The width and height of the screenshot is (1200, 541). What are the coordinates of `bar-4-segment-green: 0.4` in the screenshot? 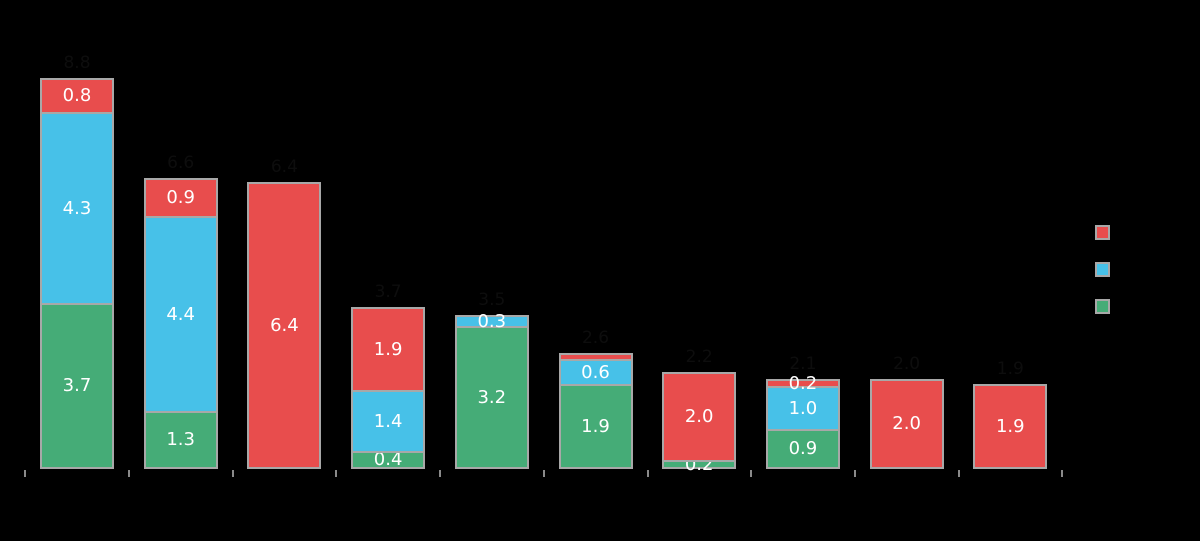 It's located at (388, 459).